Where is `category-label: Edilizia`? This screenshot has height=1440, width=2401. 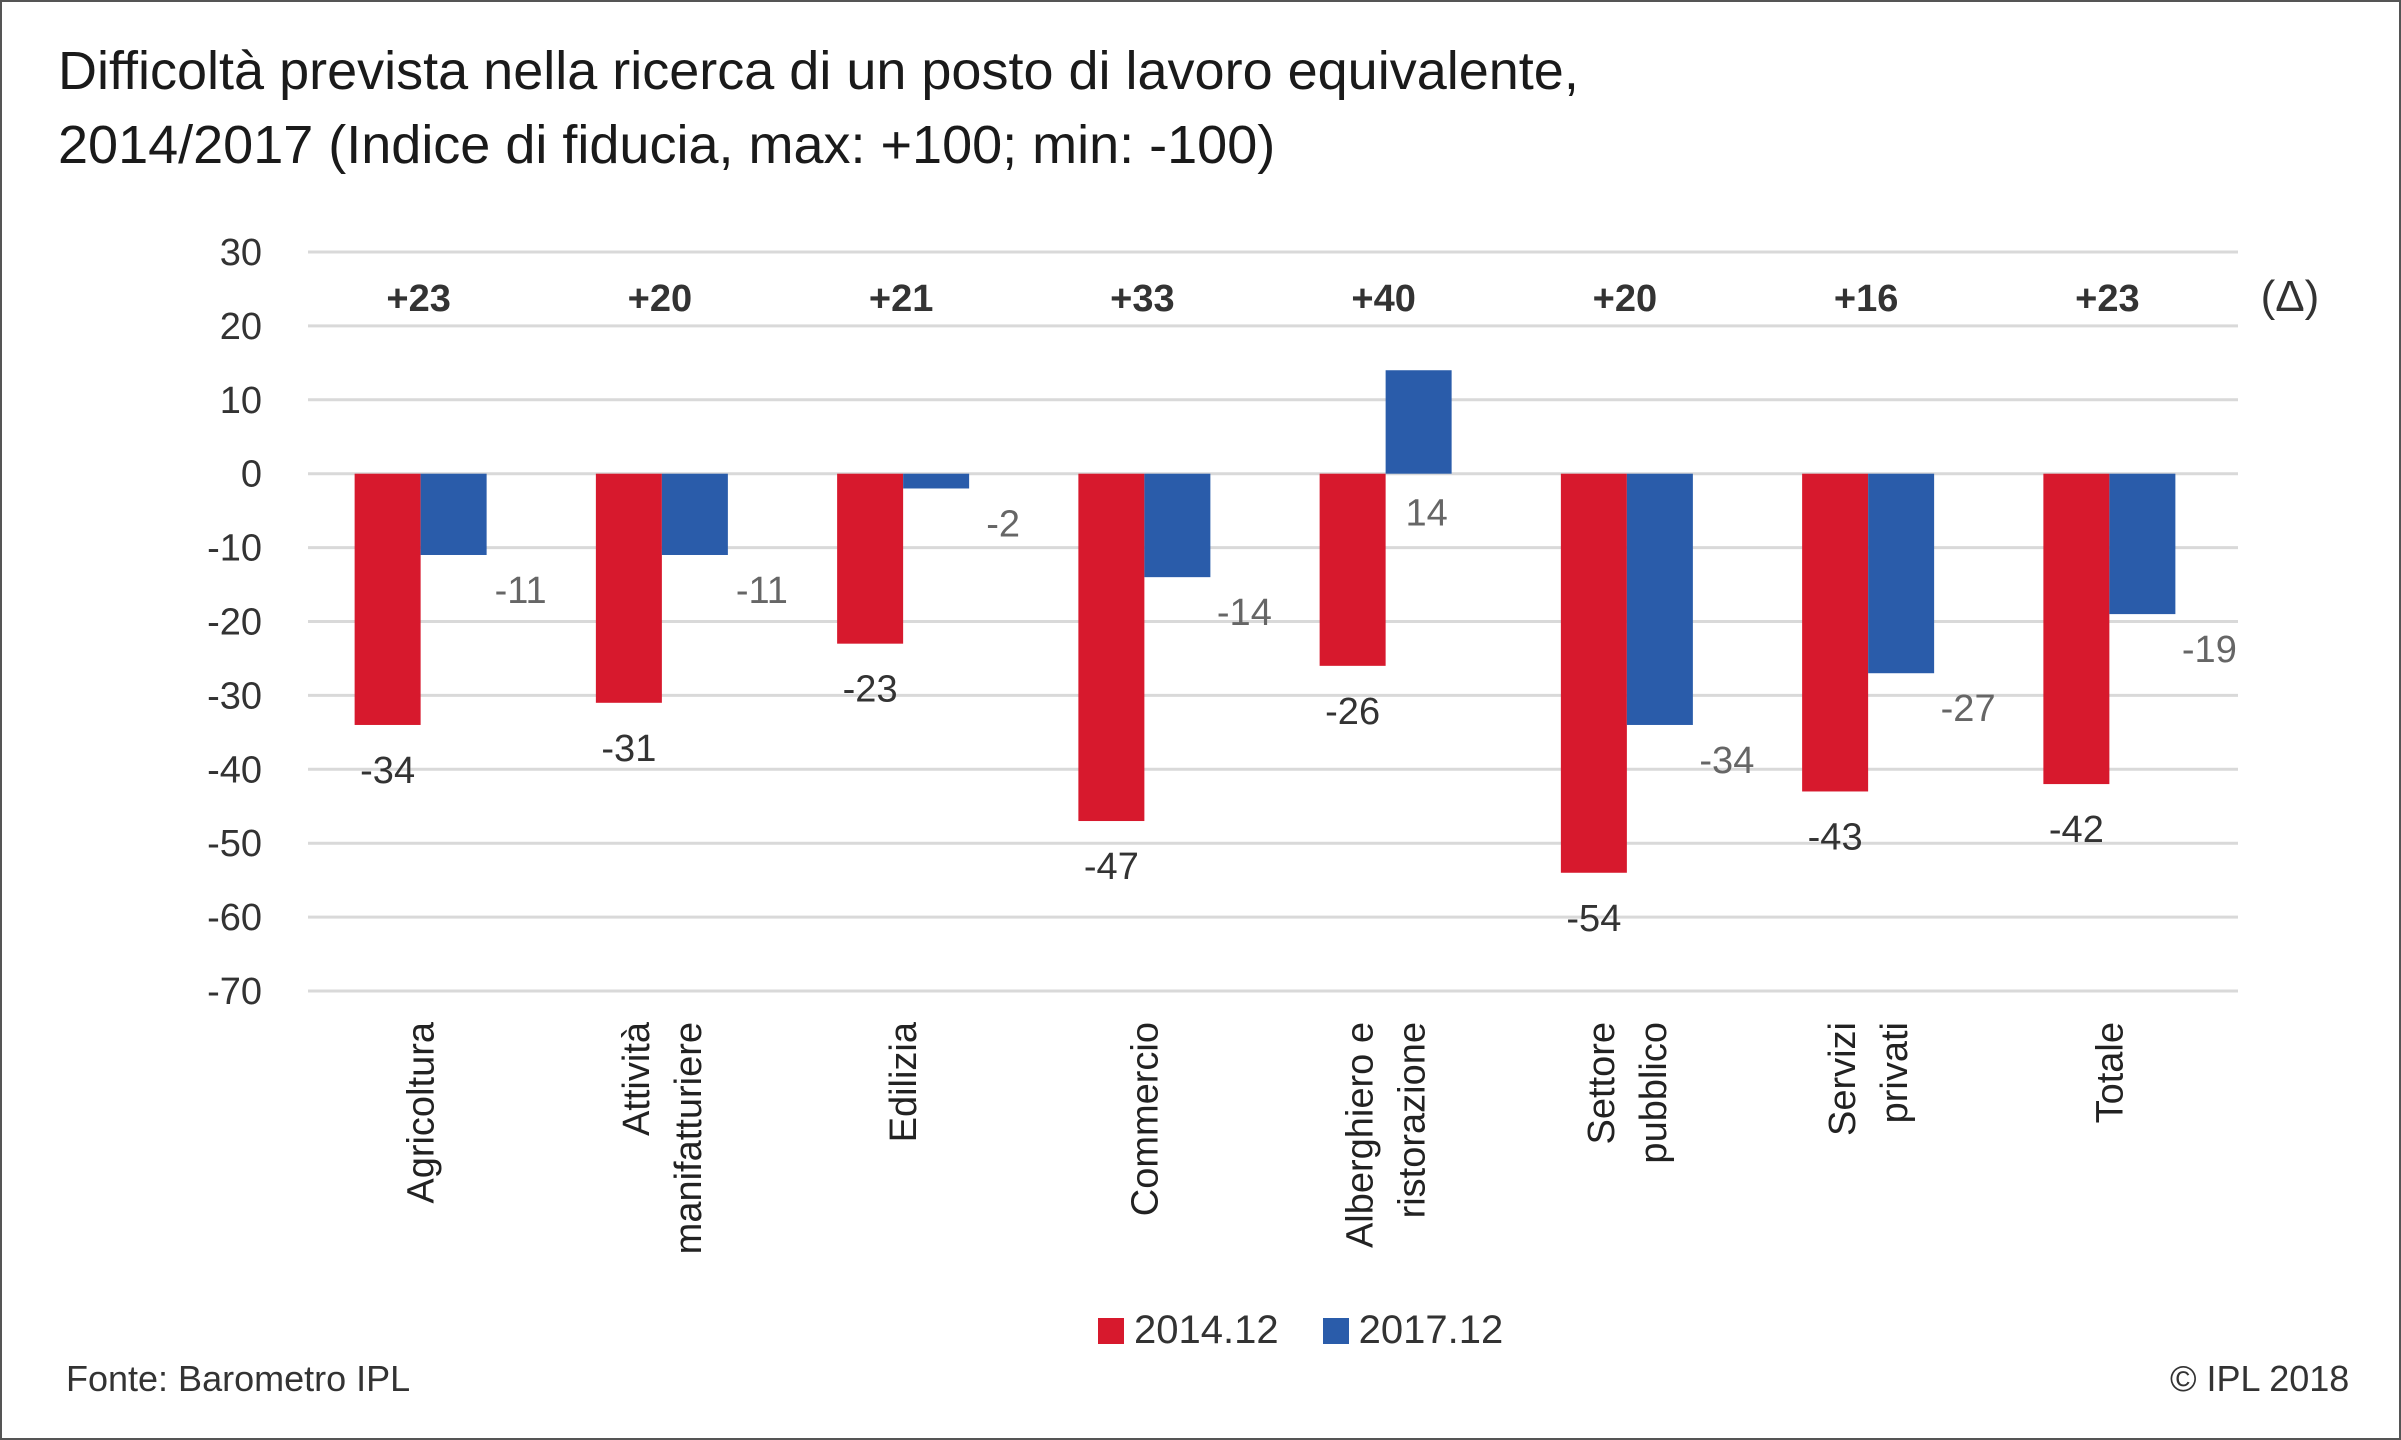 category-label: Edilizia is located at coordinates (904, 1081).